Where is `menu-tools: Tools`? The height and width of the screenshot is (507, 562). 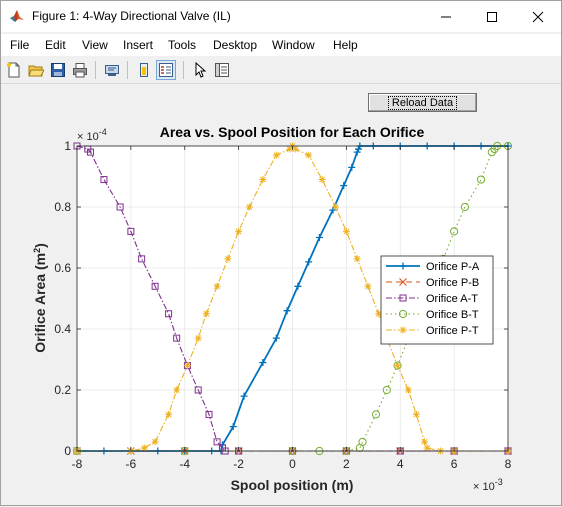 menu-tools: Tools is located at coordinates (182, 45).